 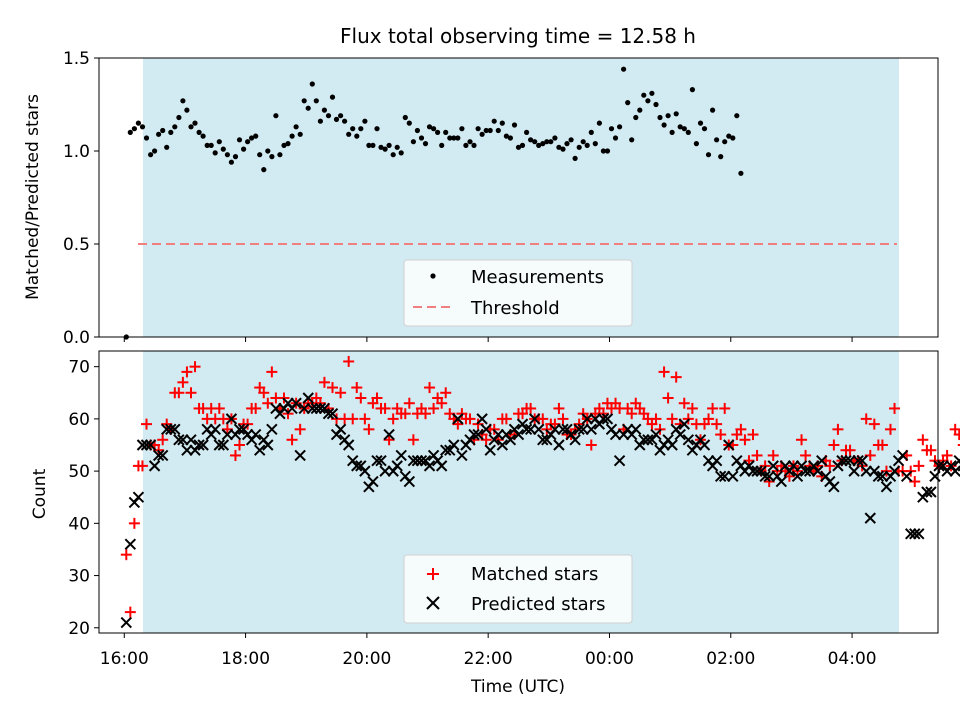 I want to click on top-y-tick-label: 1.5, so click(x=76, y=59).